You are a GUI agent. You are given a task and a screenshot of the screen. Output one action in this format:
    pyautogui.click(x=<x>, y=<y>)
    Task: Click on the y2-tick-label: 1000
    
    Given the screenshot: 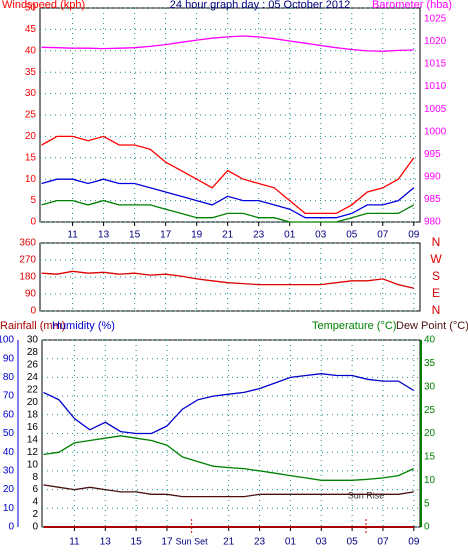 What is the action you would take?
    pyautogui.click(x=435, y=131)
    